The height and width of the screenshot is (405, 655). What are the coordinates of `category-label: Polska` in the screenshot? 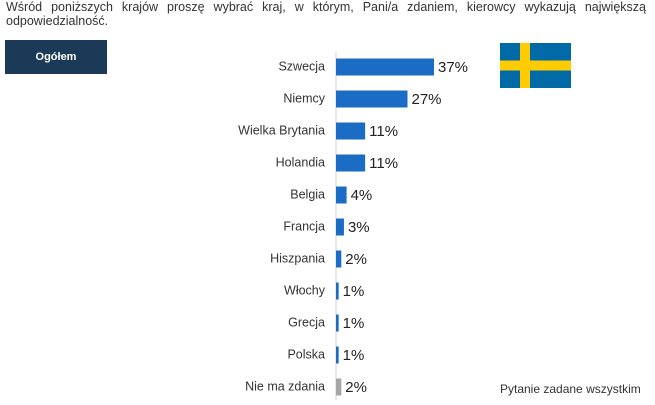 It's located at (306, 354).